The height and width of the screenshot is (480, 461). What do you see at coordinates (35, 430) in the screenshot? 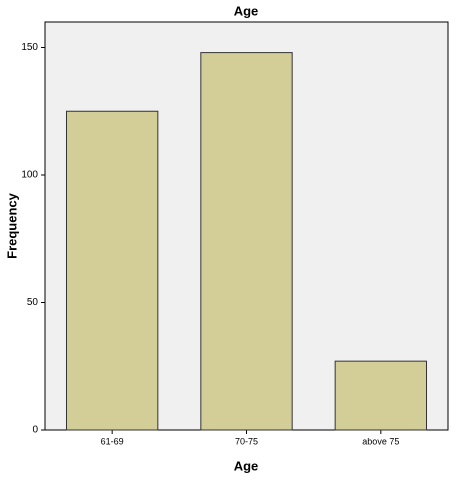
I see `y-tick-label: 0` at bounding box center [35, 430].